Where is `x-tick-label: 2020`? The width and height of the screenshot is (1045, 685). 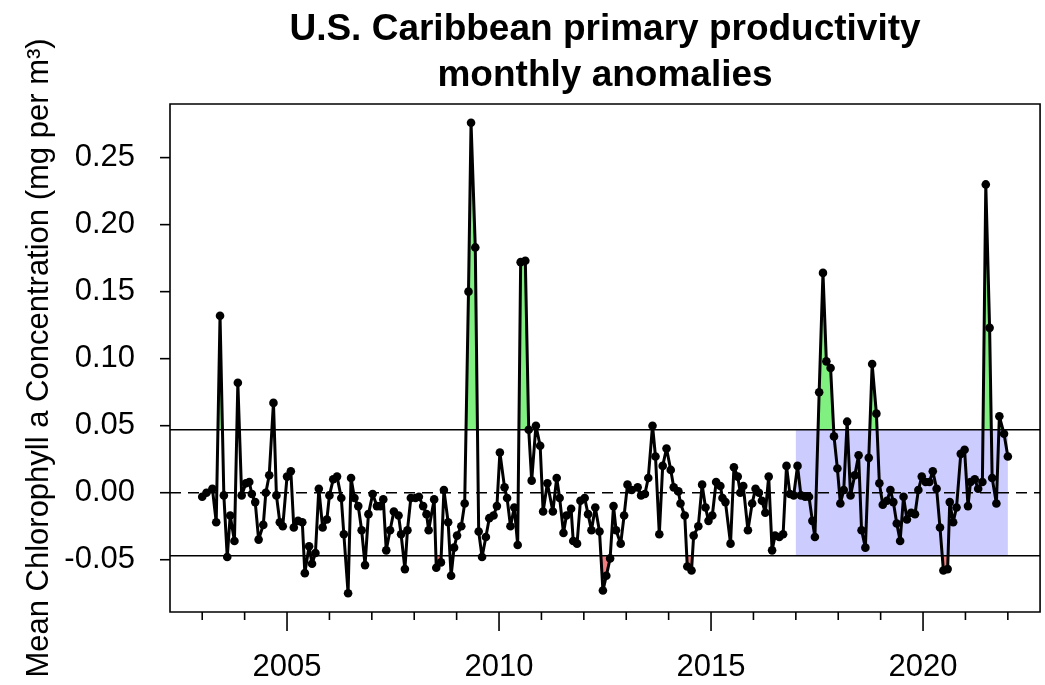
x-tick-label: 2020 is located at coordinates (923, 666).